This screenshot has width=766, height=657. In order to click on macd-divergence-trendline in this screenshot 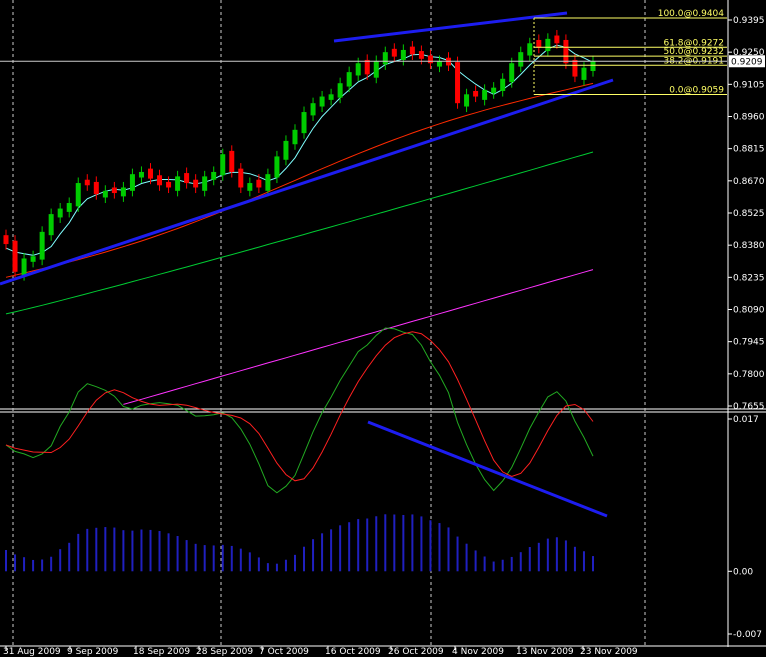, I will do `click(487, 469)`.